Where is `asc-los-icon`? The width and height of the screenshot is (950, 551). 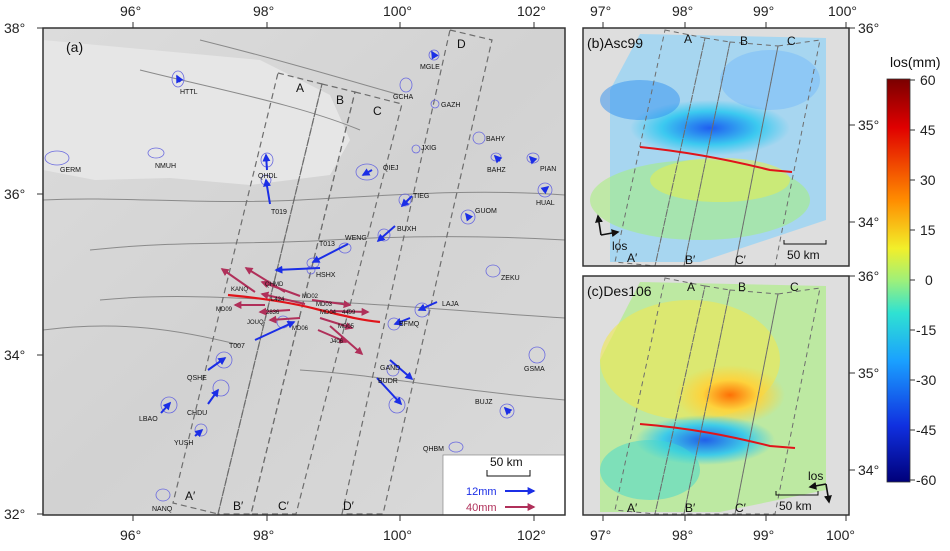
asc-los-icon is located at coordinates (607, 226).